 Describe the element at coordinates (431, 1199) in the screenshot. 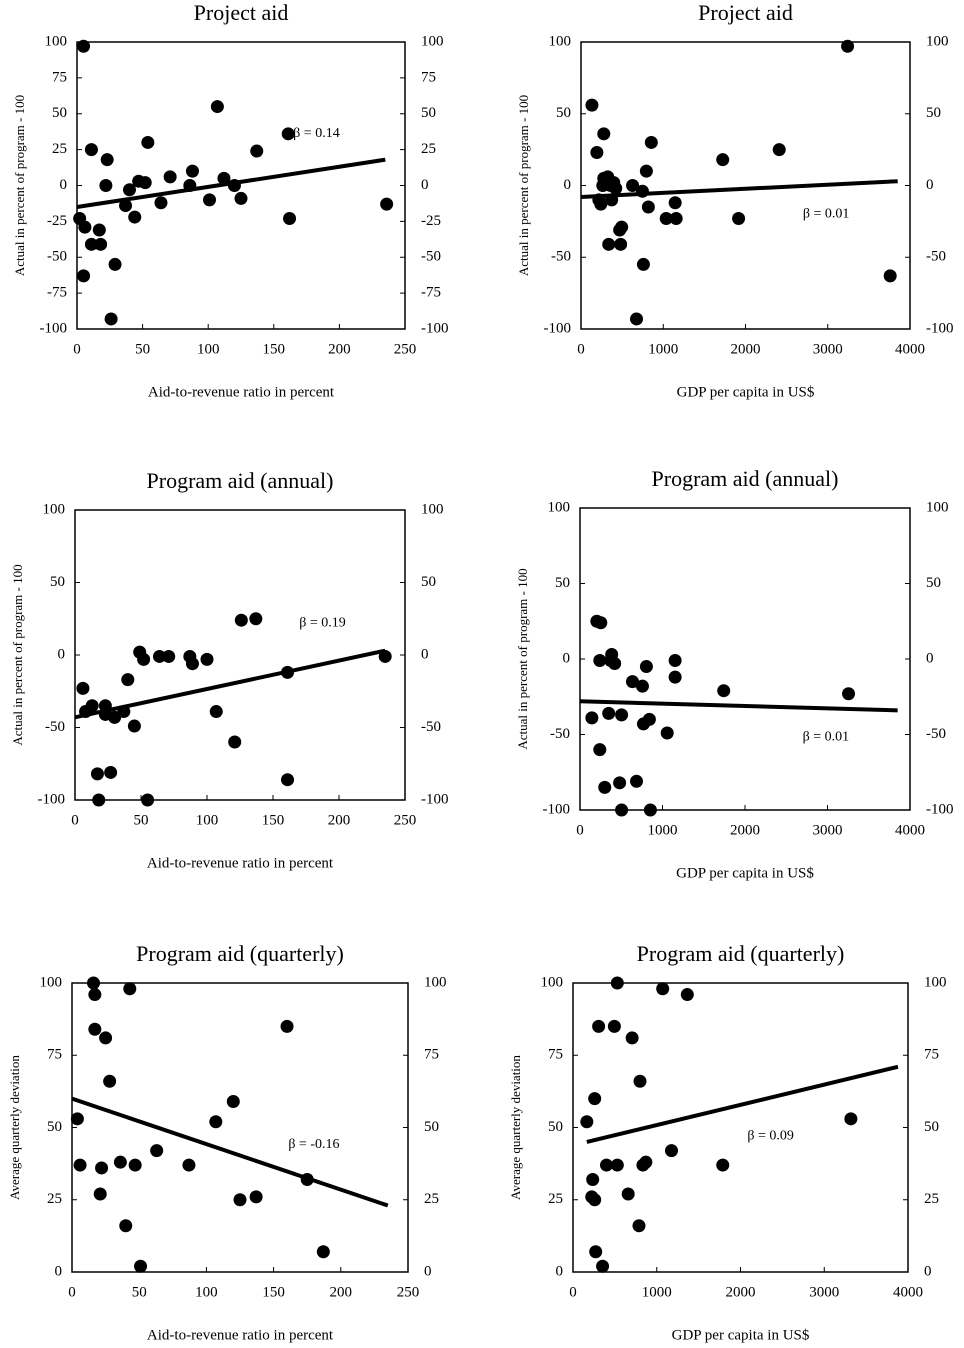

I see `y2-tick-label: 25` at that location.